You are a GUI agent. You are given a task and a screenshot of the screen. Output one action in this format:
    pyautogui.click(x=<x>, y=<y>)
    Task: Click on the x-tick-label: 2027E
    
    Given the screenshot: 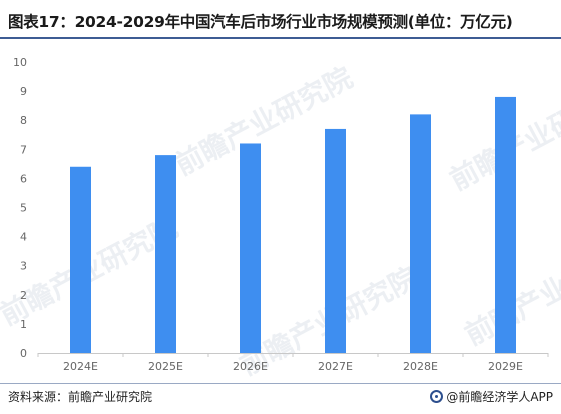 What is the action you would take?
    pyautogui.click(x=335, y=366)
    